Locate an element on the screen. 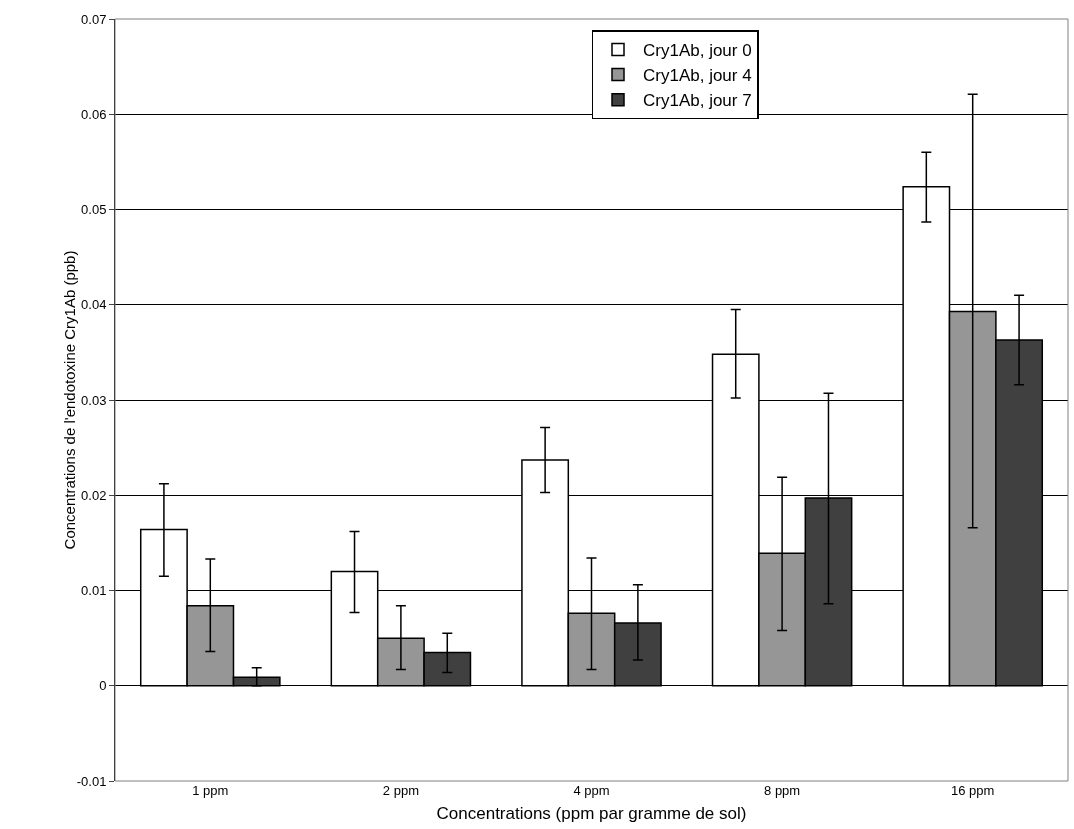  x-tick-label: 4 ppm is located at coordinates (591, 790).